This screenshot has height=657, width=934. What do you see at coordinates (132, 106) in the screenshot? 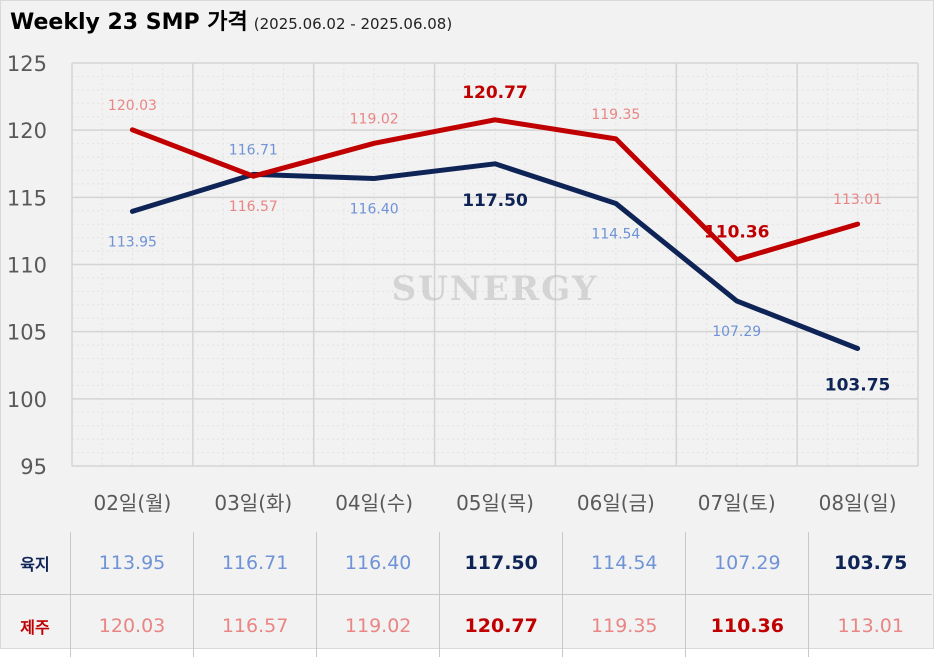
I see `data-label: 120.03` at bounding box center [132, 106].